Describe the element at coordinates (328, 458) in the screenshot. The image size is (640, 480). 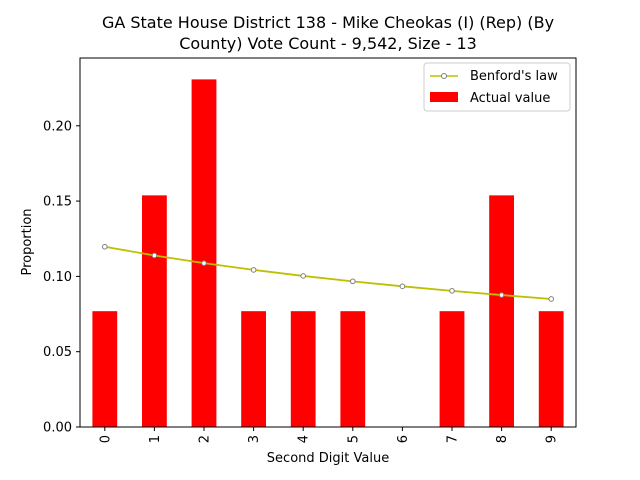
I see `x-axis-label: Second Digit Value` at that location.